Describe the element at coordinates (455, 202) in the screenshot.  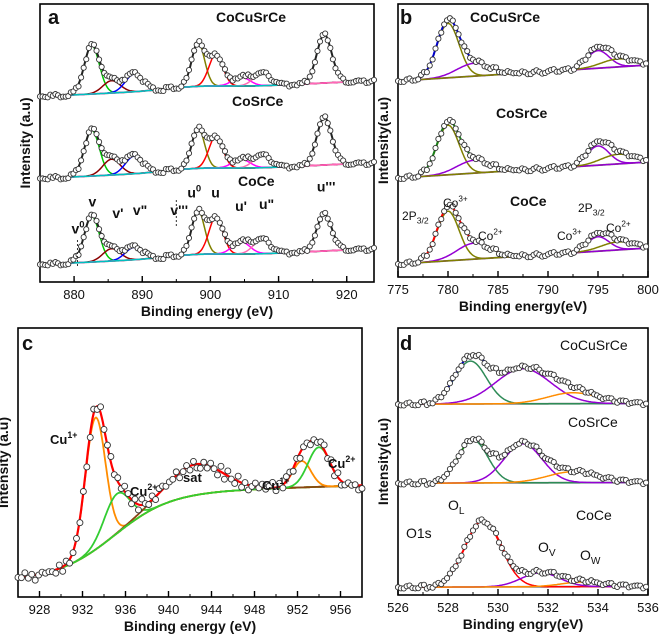
I see `panel-b-co3plus-left: Co3+` at that location.